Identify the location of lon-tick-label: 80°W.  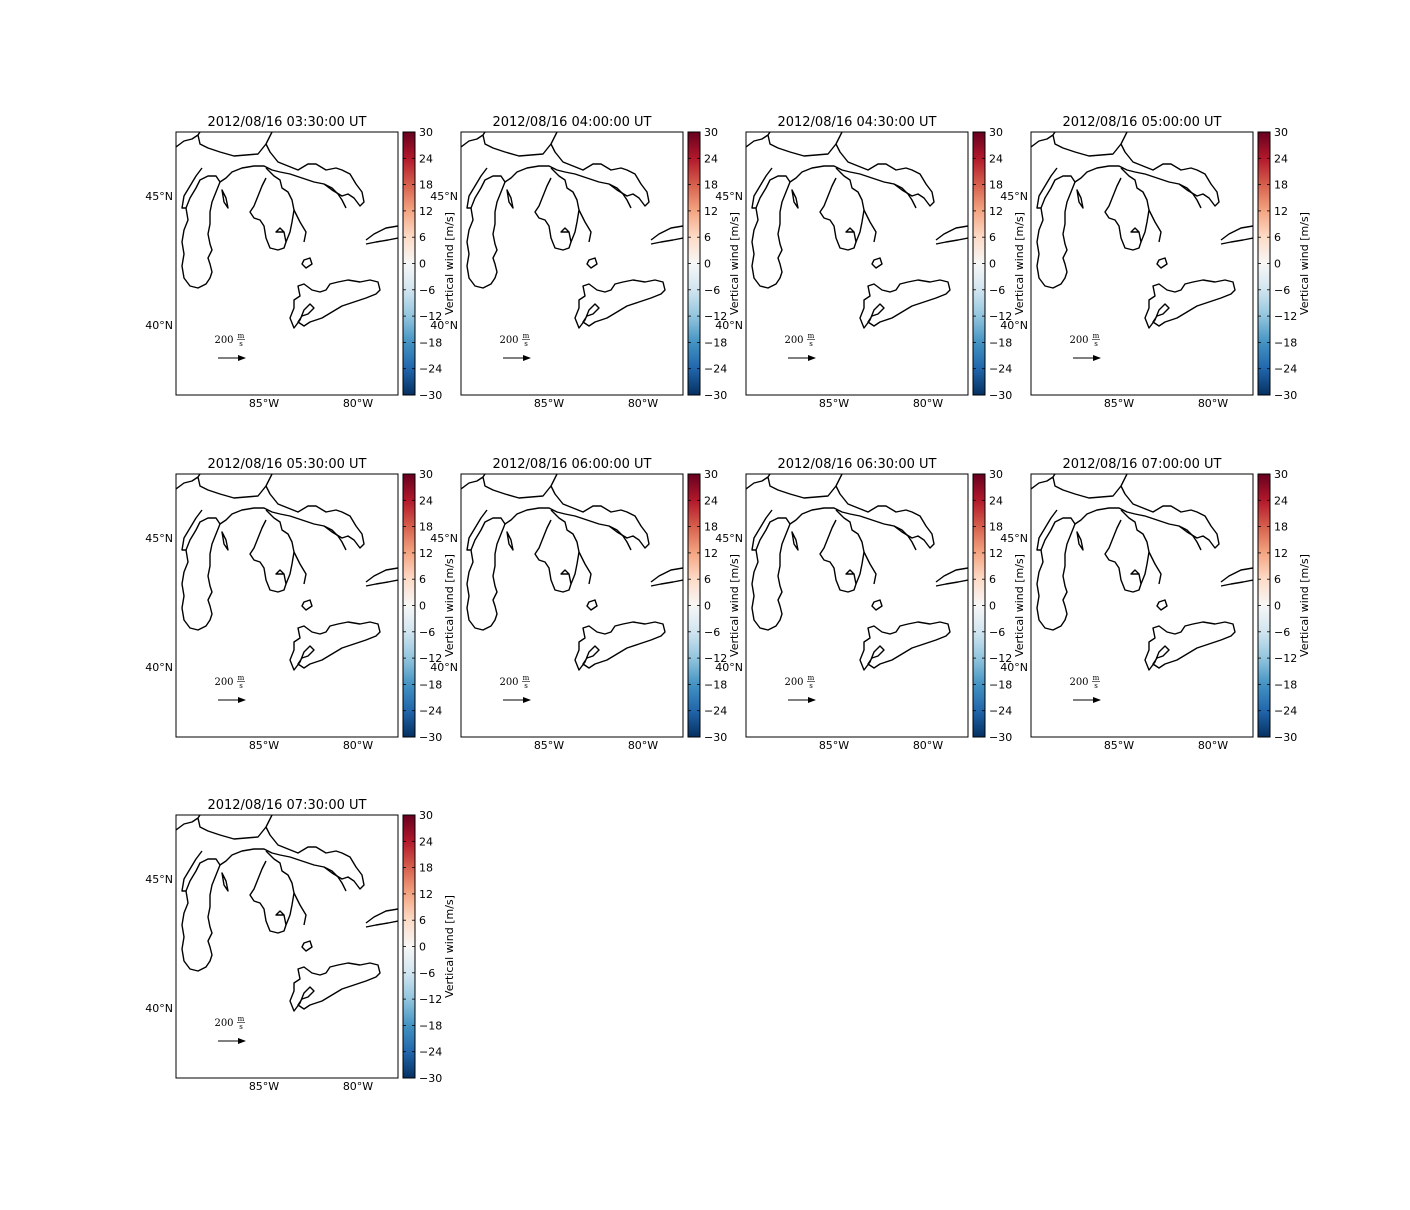
(1213, 745).